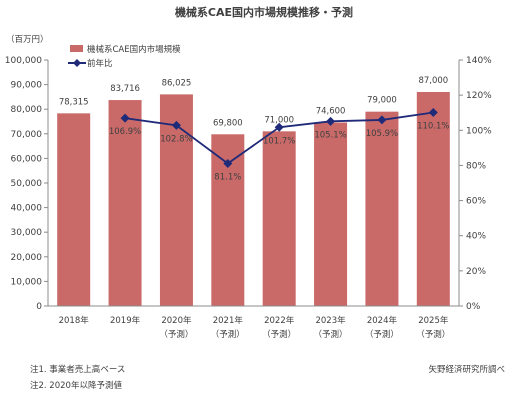 The height and width of the screenshot is (400, 529). Describe the element at coordinates (27, 258) in the screenshot. I see `y-left-tick-label: 20,000` at that location.